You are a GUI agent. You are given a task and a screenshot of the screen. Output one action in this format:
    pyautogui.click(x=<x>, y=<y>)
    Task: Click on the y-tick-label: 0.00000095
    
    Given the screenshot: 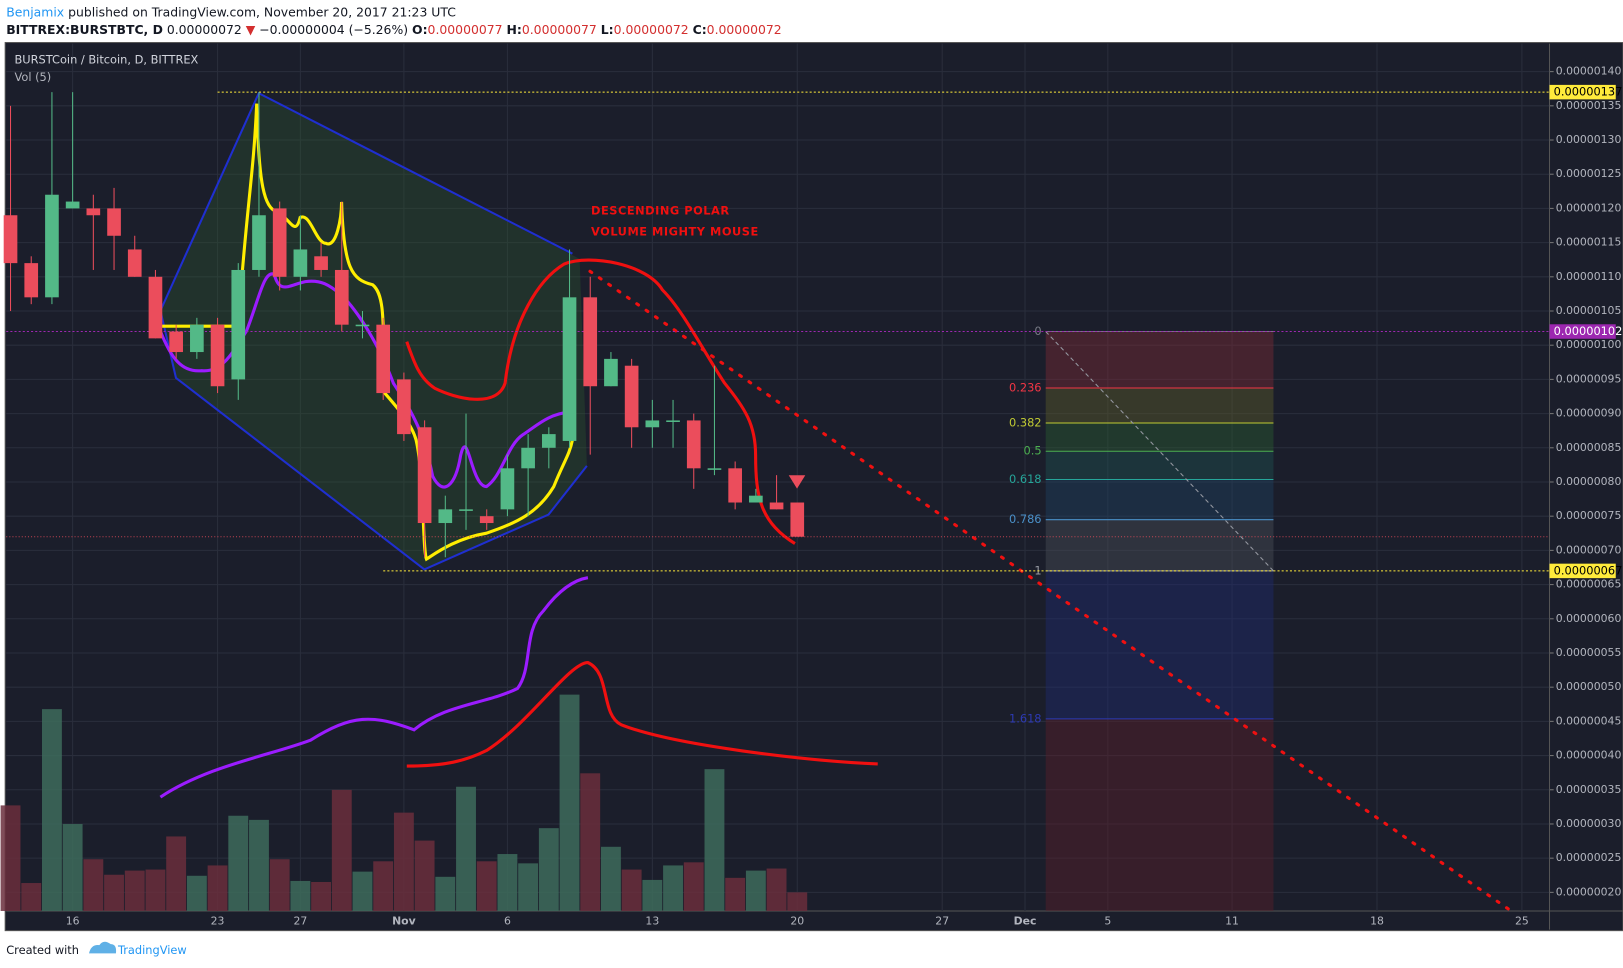 What is the action you would take?
    pyautogui.click(x=1589, y=378)
    